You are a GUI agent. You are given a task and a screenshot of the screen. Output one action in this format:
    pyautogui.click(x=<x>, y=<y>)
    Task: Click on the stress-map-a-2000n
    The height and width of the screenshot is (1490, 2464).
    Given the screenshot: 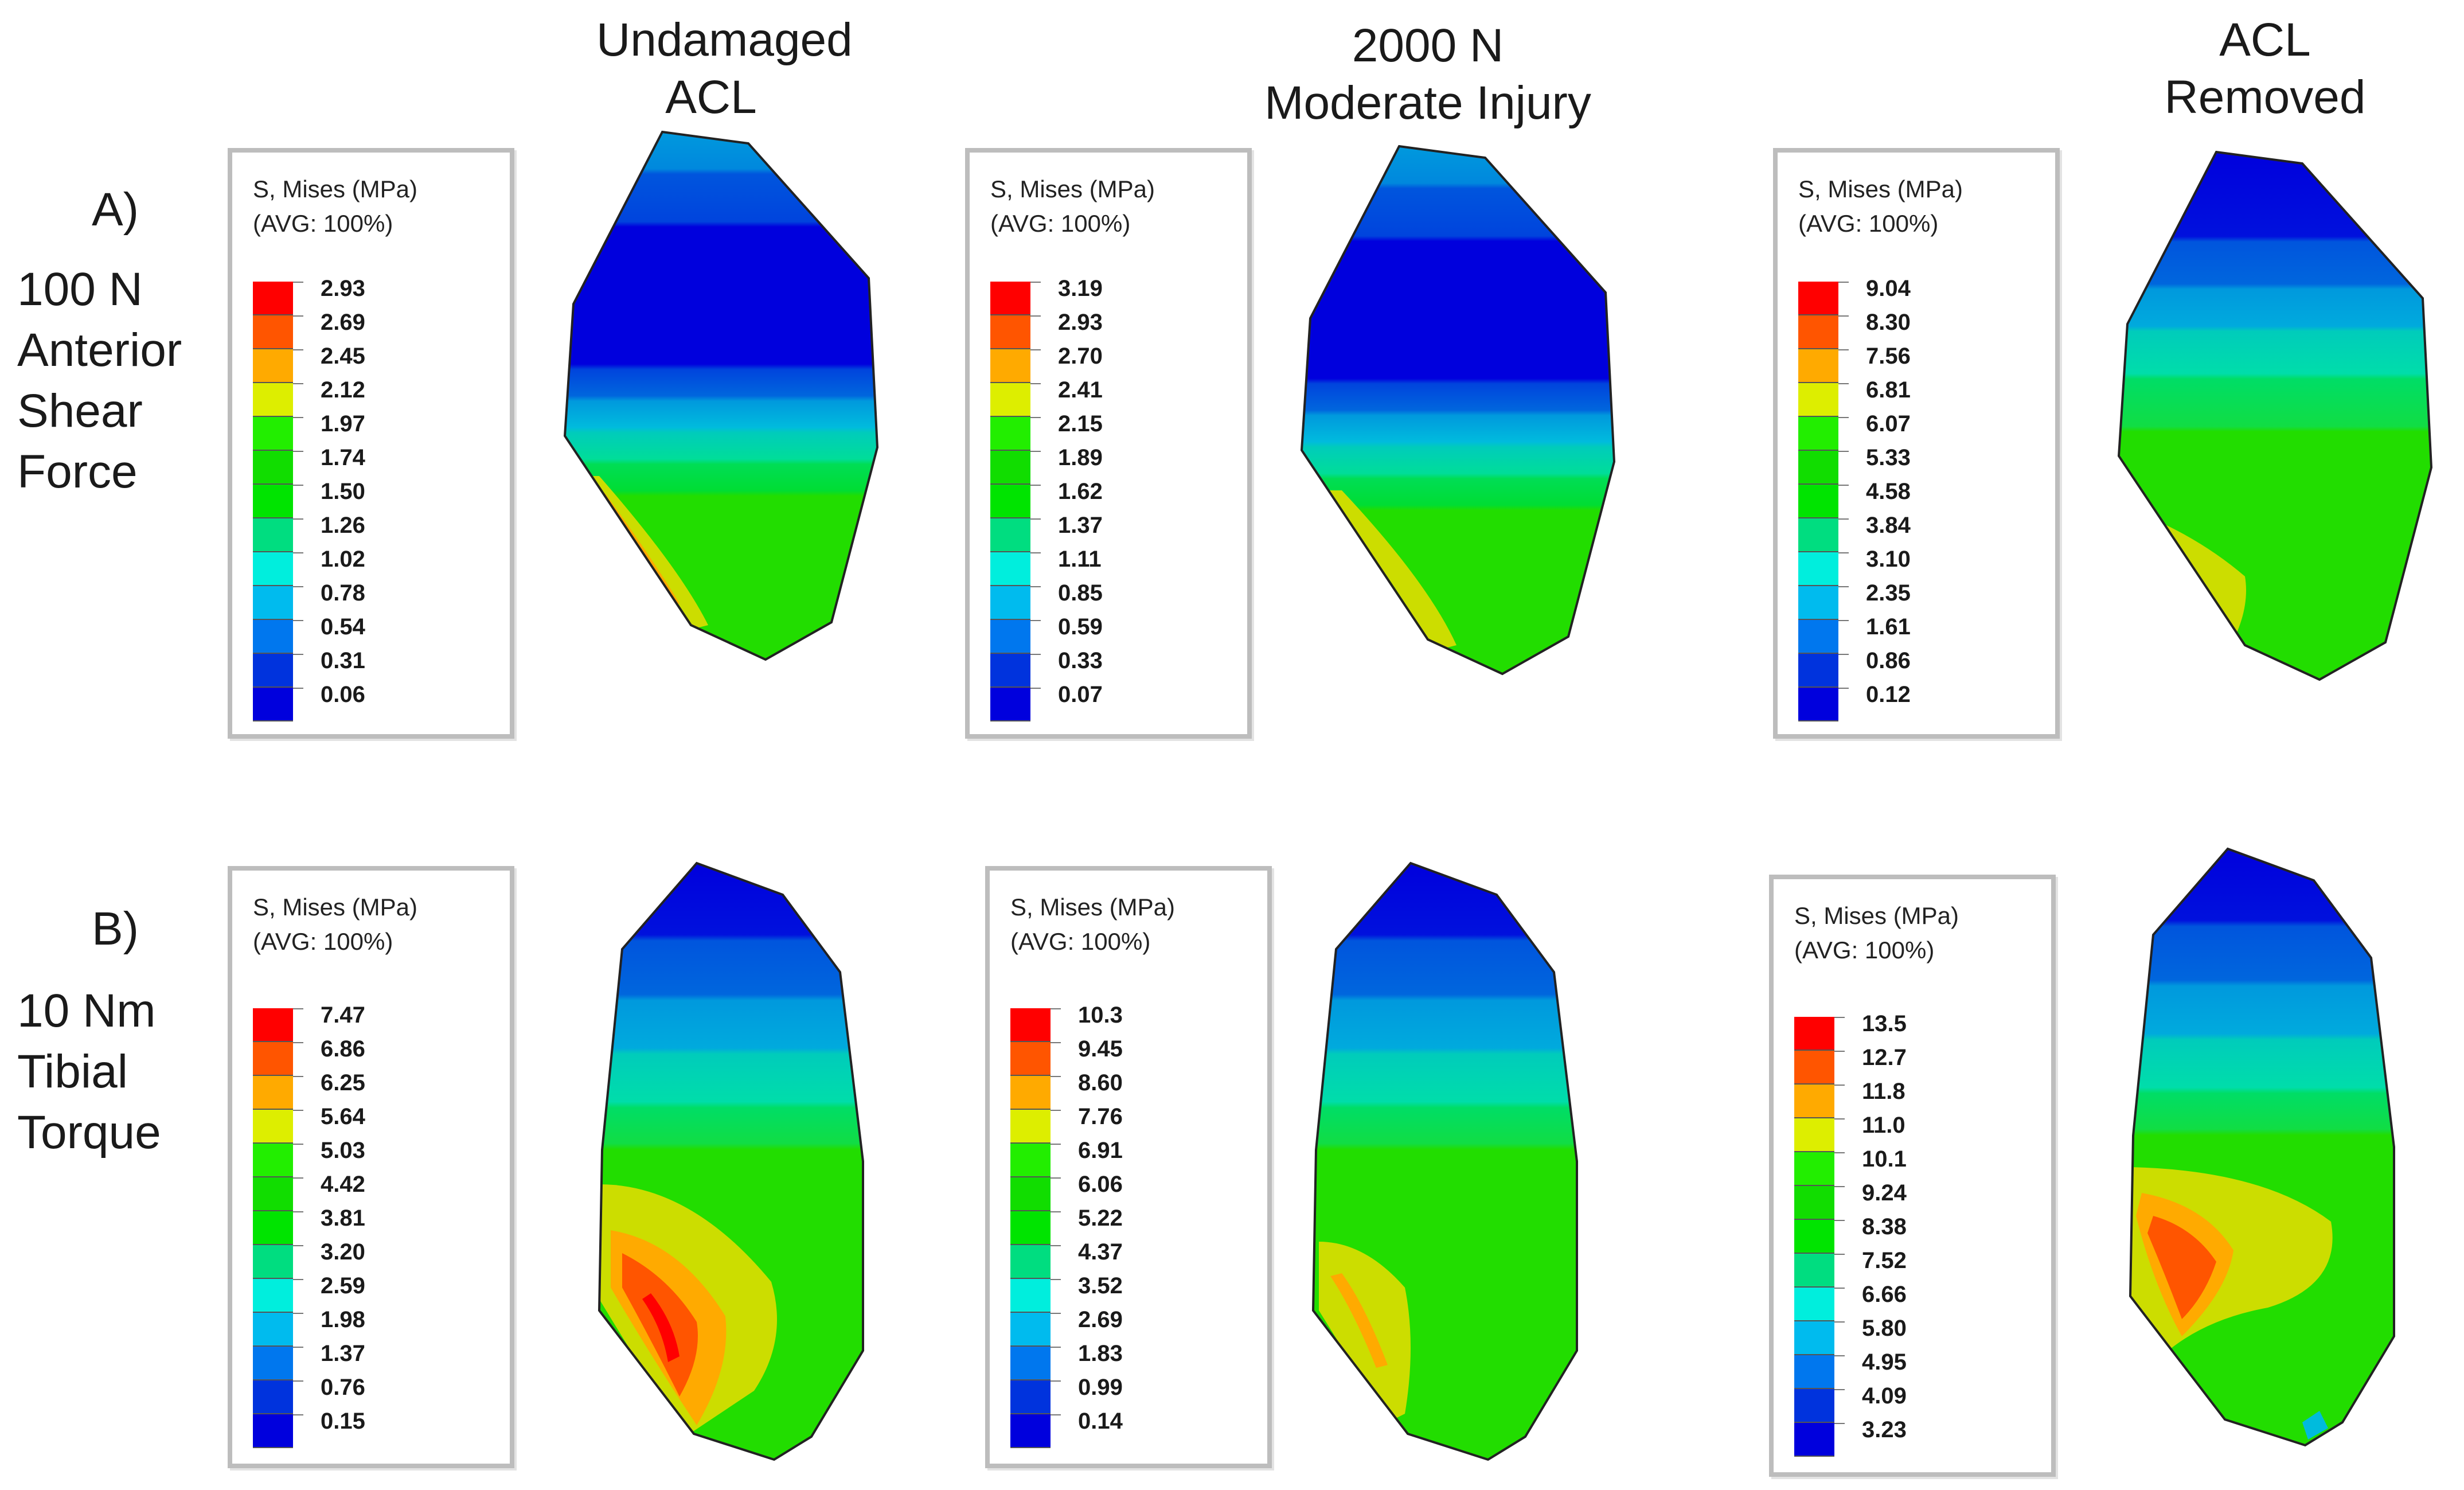 What is the action you would take?
    pyautogui.click(x=1458, y=410)
    